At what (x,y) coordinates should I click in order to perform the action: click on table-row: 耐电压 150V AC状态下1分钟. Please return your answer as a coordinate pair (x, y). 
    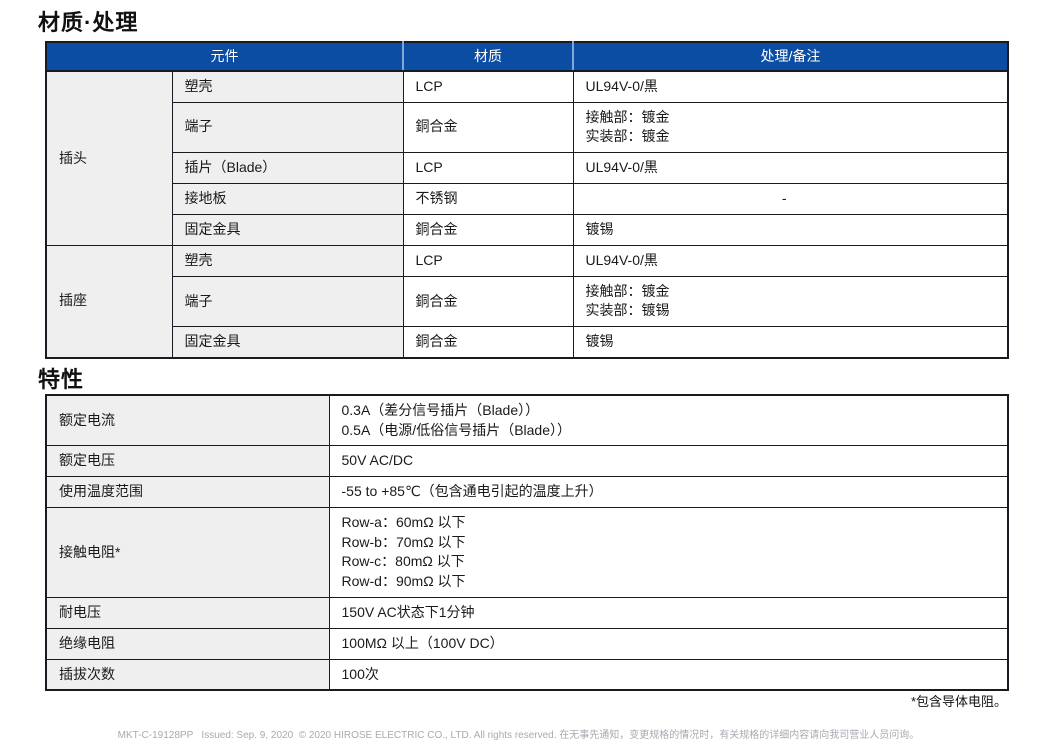
    Looking at the image, I should click on (527, 612).